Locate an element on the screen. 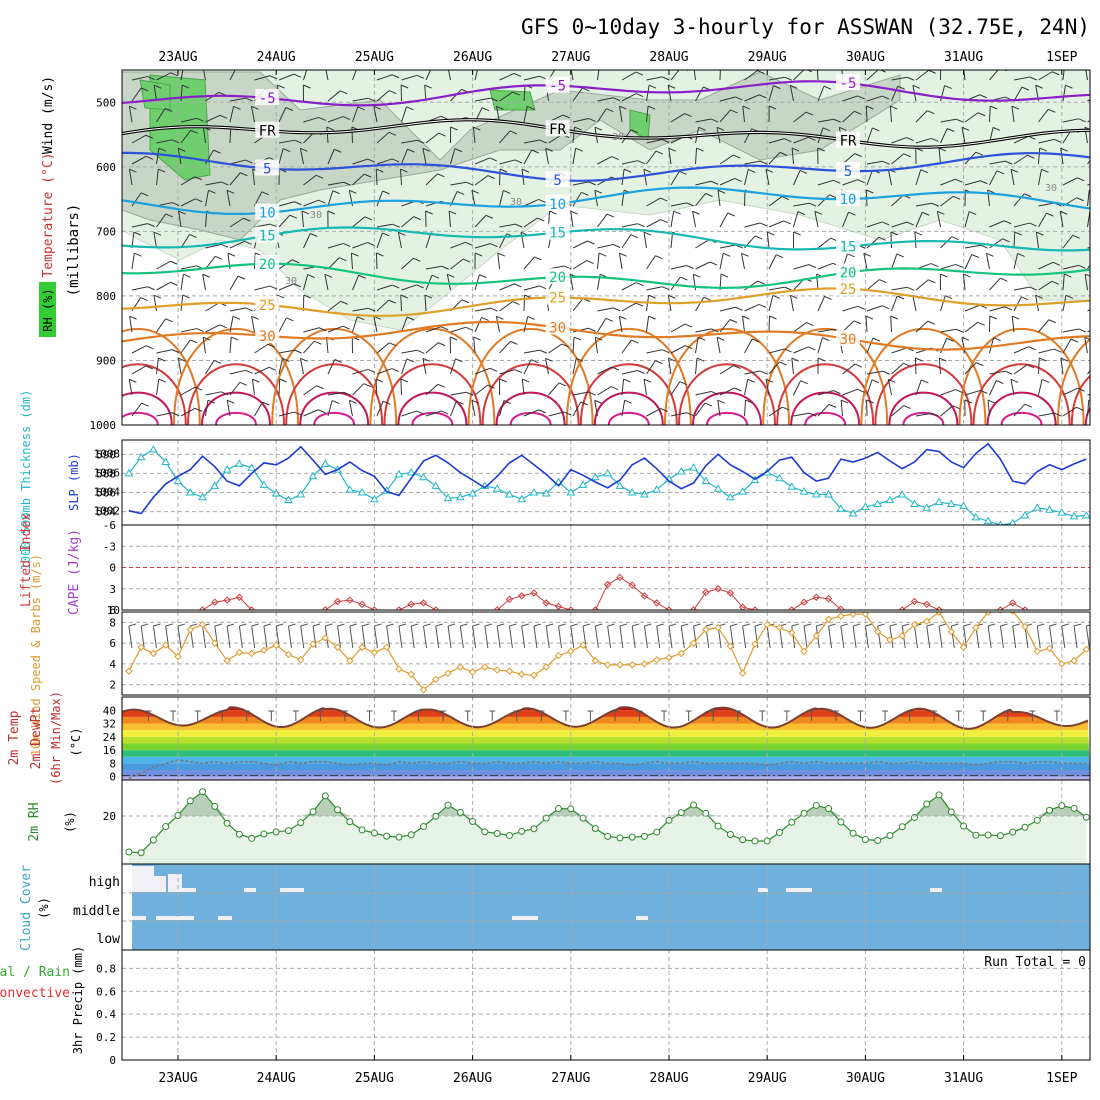  lifted-index-line is located at coordinates (632, 593).